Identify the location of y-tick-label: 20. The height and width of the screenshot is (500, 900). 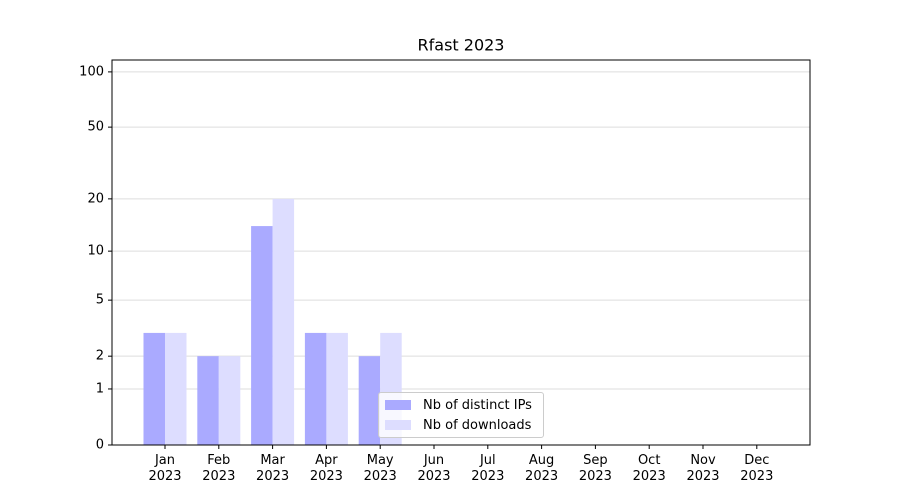
(95, 198).